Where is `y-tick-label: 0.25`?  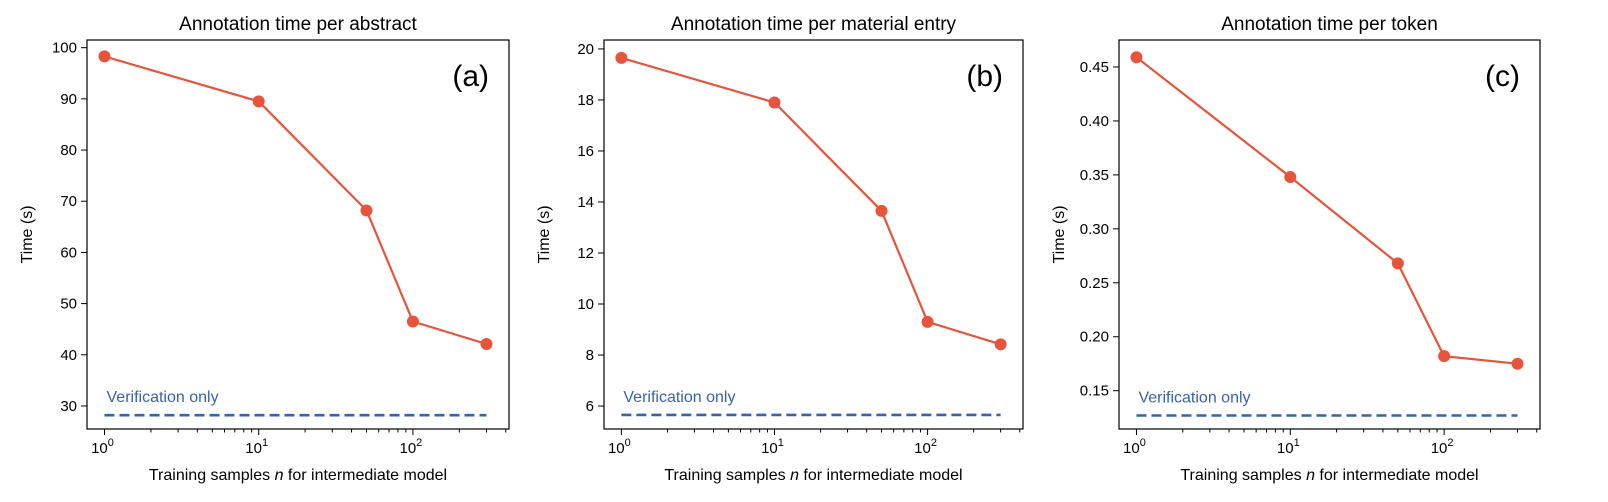
y-tick-label: 0.25 is located at coordinates (1094, 283).